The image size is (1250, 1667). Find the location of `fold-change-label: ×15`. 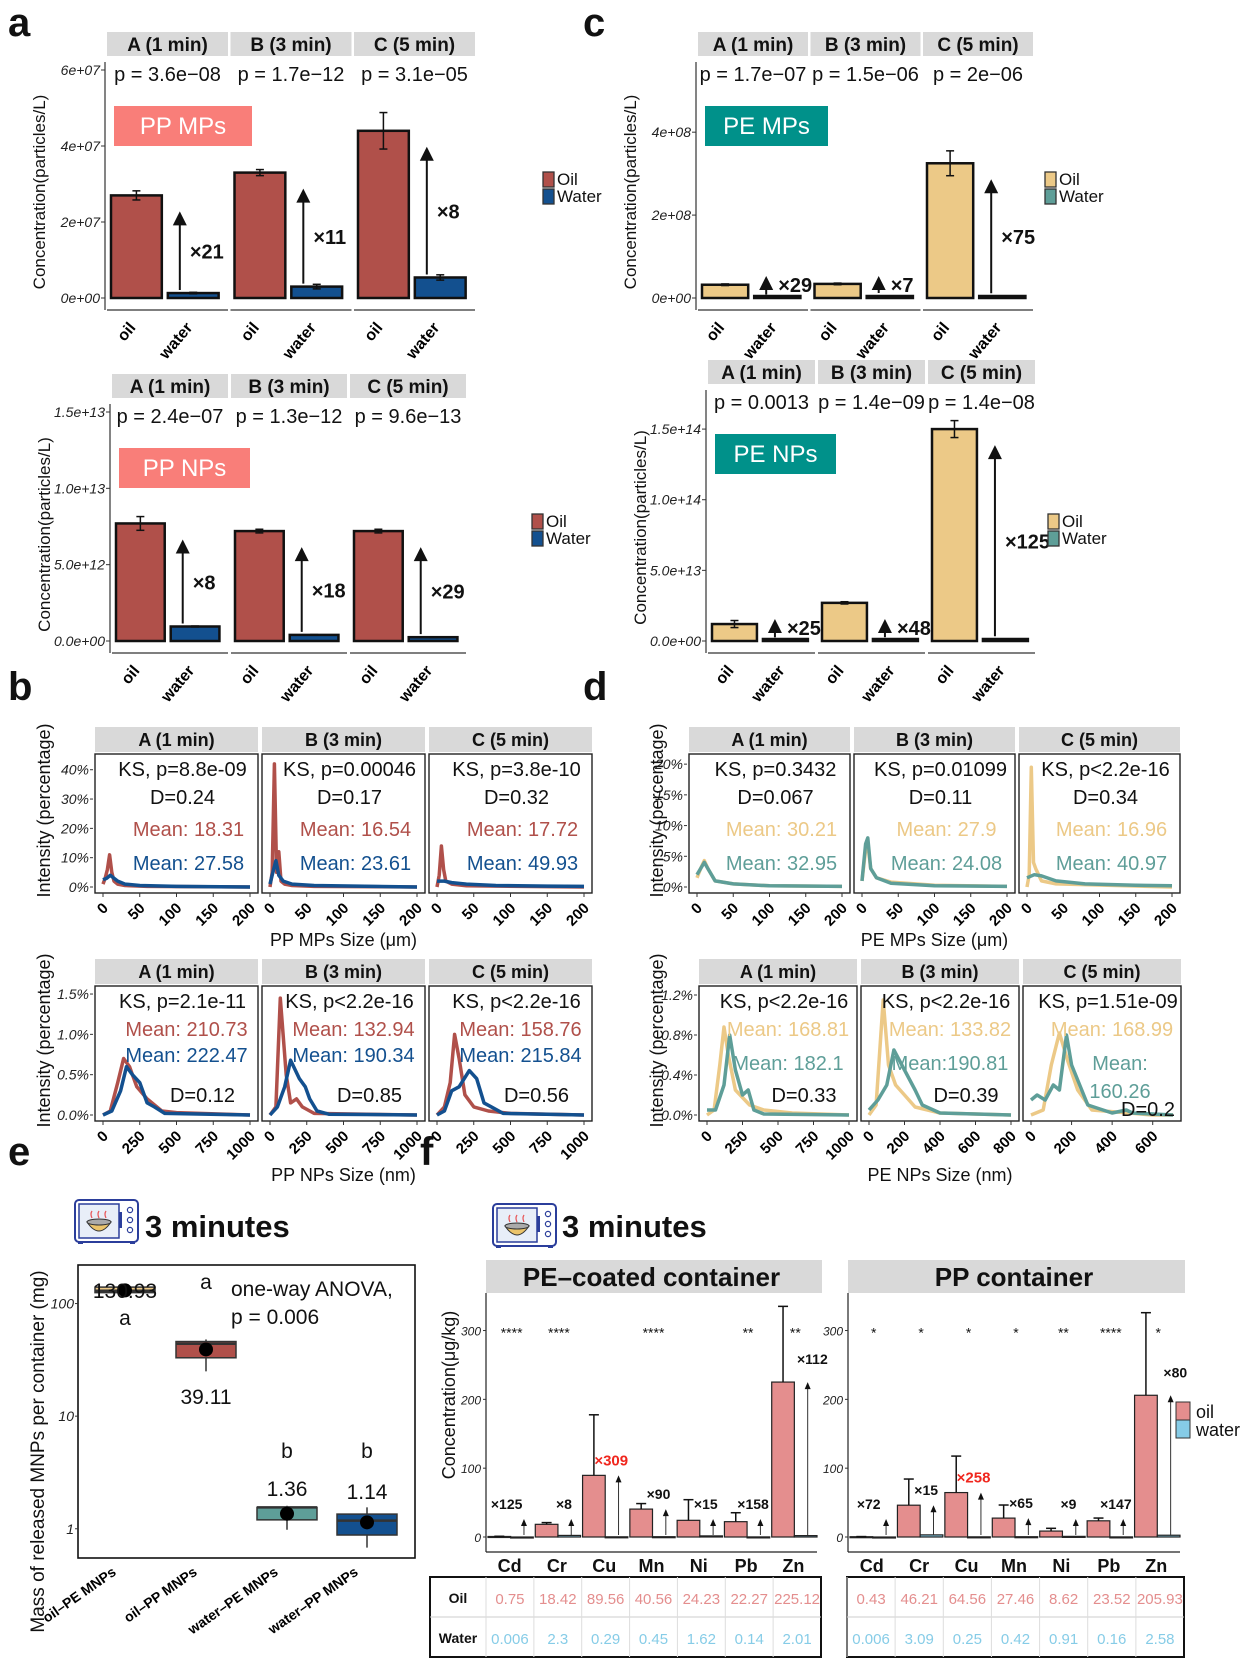

fold-change-label: ×15 is located at coordinates (926, 1490).